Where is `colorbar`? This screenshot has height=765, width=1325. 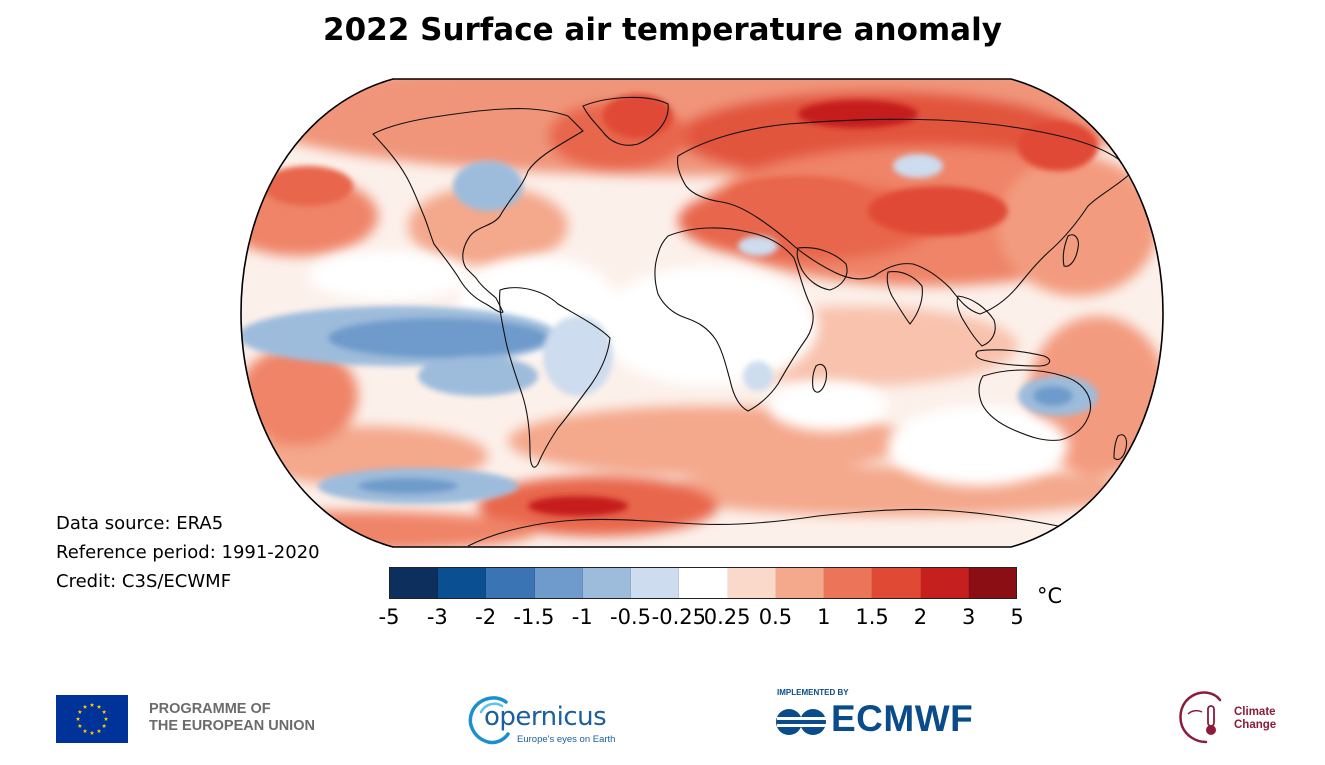 colorbar is located at coordinates (703, 583).